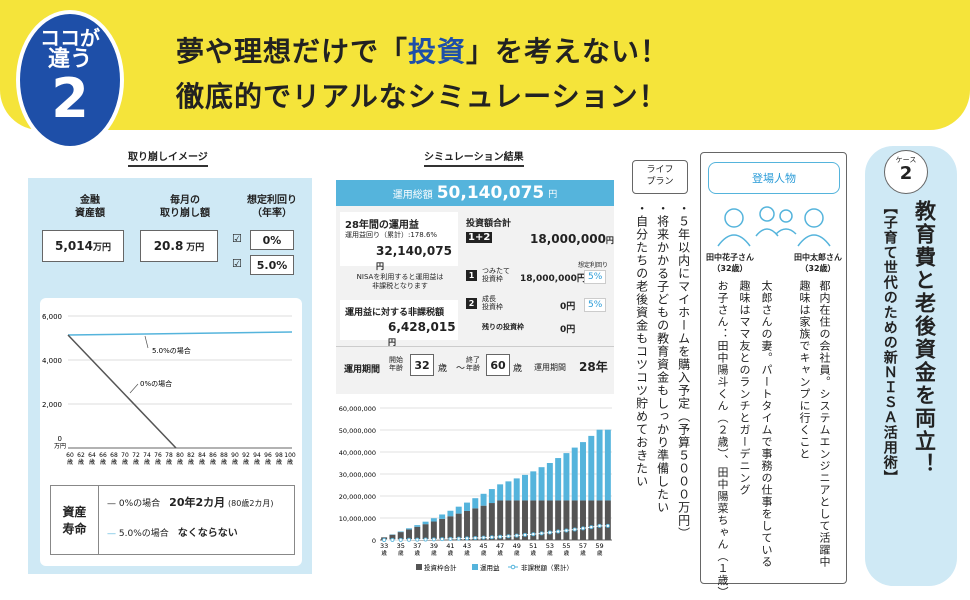 The height and width of the screenshot is (600, 970). I want to click on x-tick: 45, so click(483, 546).